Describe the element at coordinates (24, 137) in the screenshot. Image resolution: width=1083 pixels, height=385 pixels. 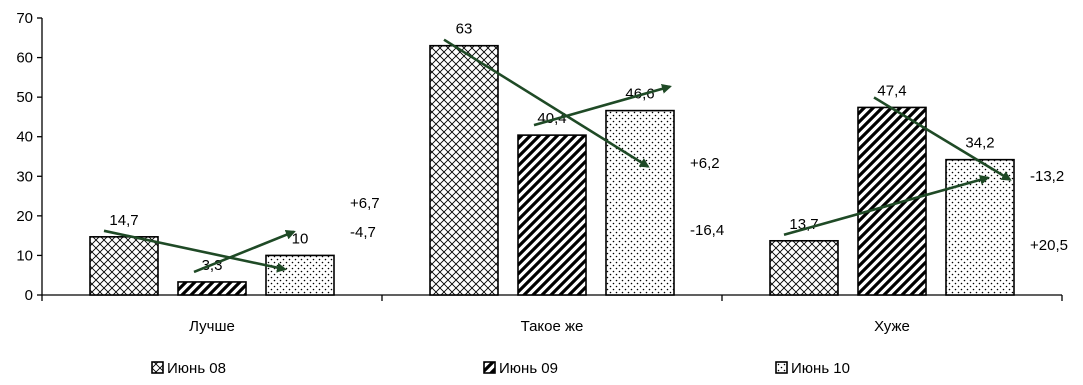
I see `y-tick-label: 40` at that location.